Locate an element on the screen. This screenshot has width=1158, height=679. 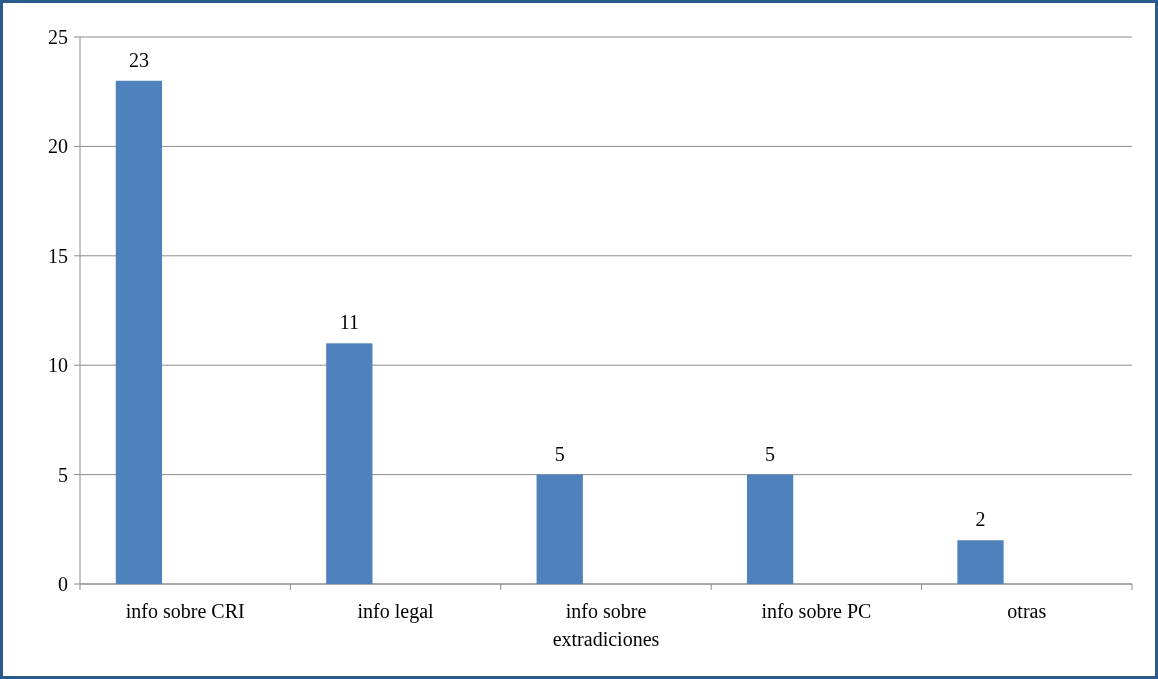
x-tick-label: info sobre extradiciones is located at coordinates (606, 625).